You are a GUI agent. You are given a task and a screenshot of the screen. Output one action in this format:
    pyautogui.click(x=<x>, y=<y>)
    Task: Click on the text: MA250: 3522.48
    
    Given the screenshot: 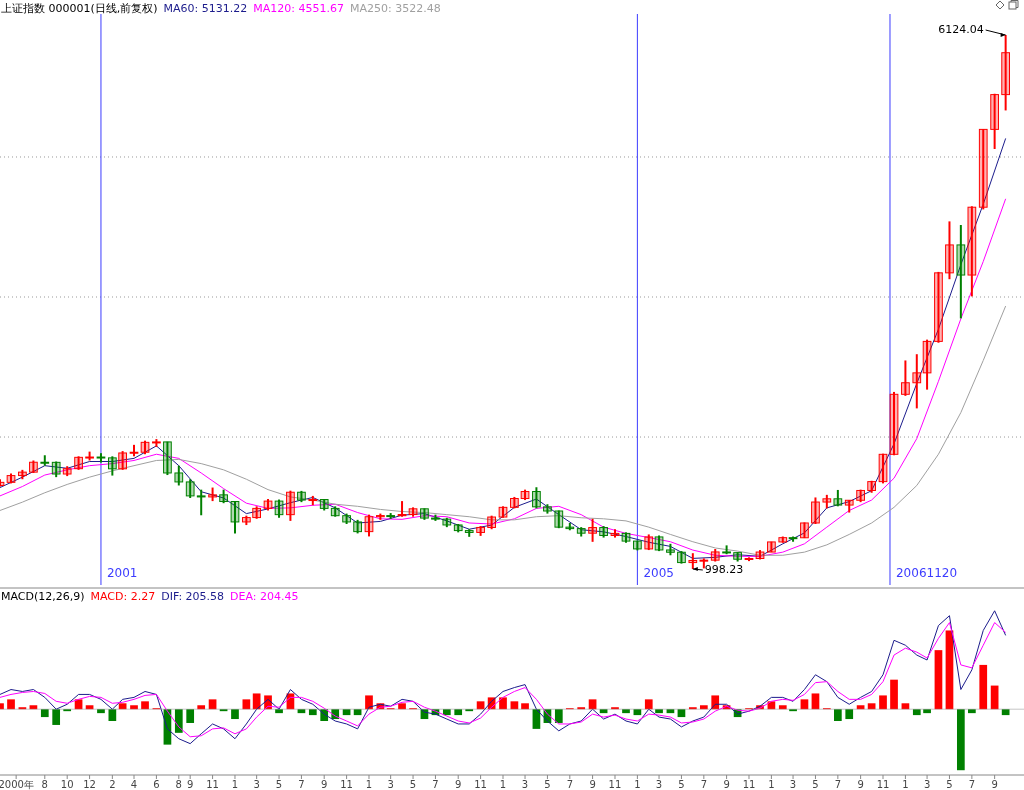 What is the action you would take?
    pyautogui.click(x=395, y=8)
    